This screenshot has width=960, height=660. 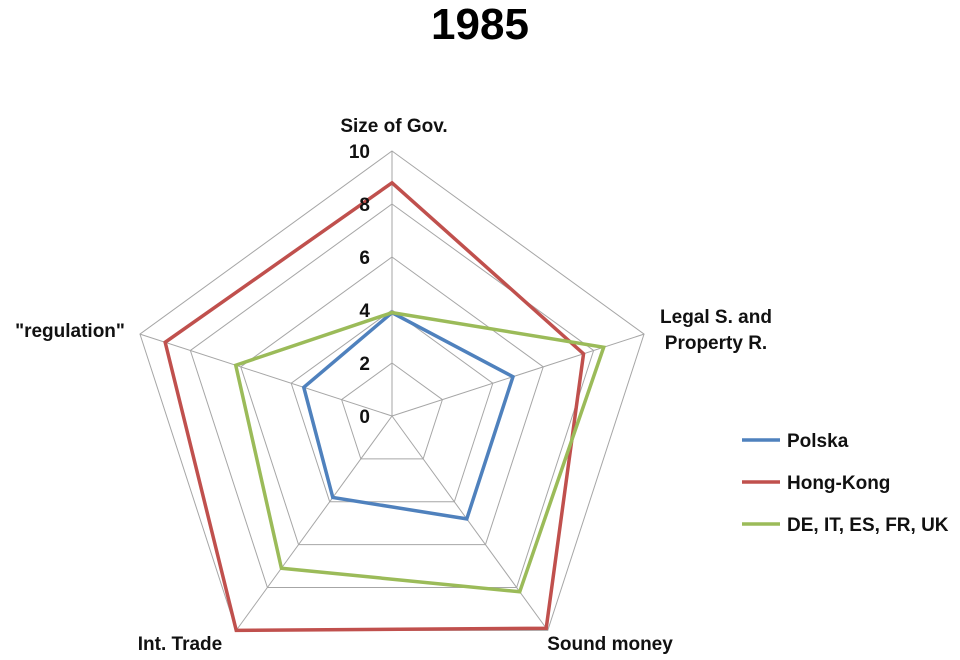 I want to click on tick-label-2: 2, so click(x=364, y=364).